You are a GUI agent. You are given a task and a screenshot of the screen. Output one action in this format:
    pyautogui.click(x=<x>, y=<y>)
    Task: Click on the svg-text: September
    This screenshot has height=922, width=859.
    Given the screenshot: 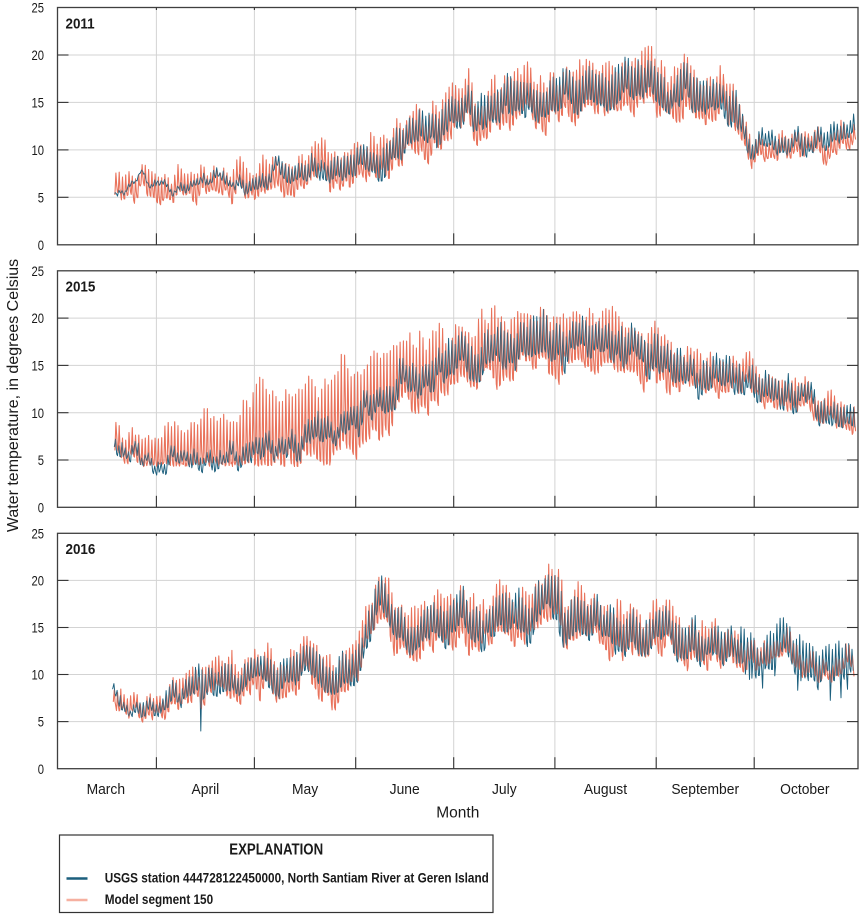 What is the action you would take?
    pyautogui.click(x=705, y=789)
    